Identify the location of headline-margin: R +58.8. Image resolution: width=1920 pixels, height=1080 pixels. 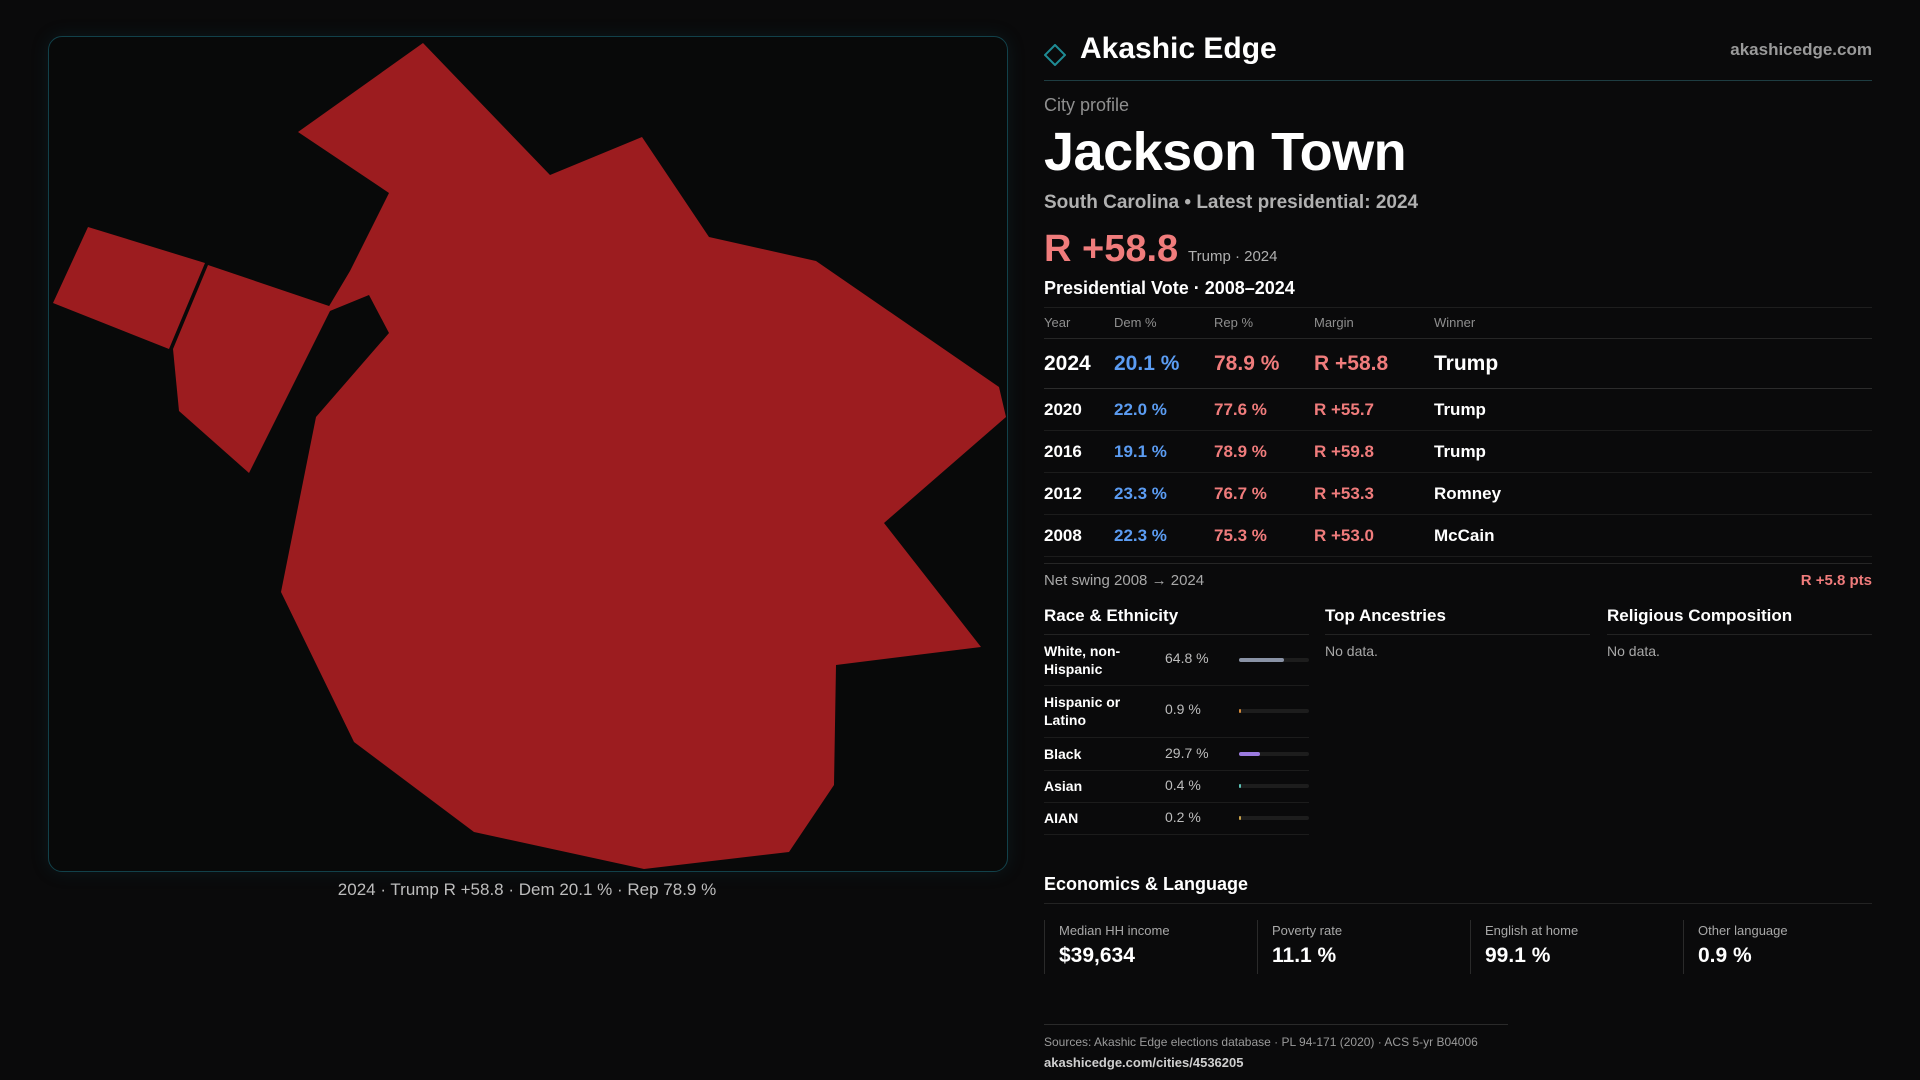
(1111, 249).